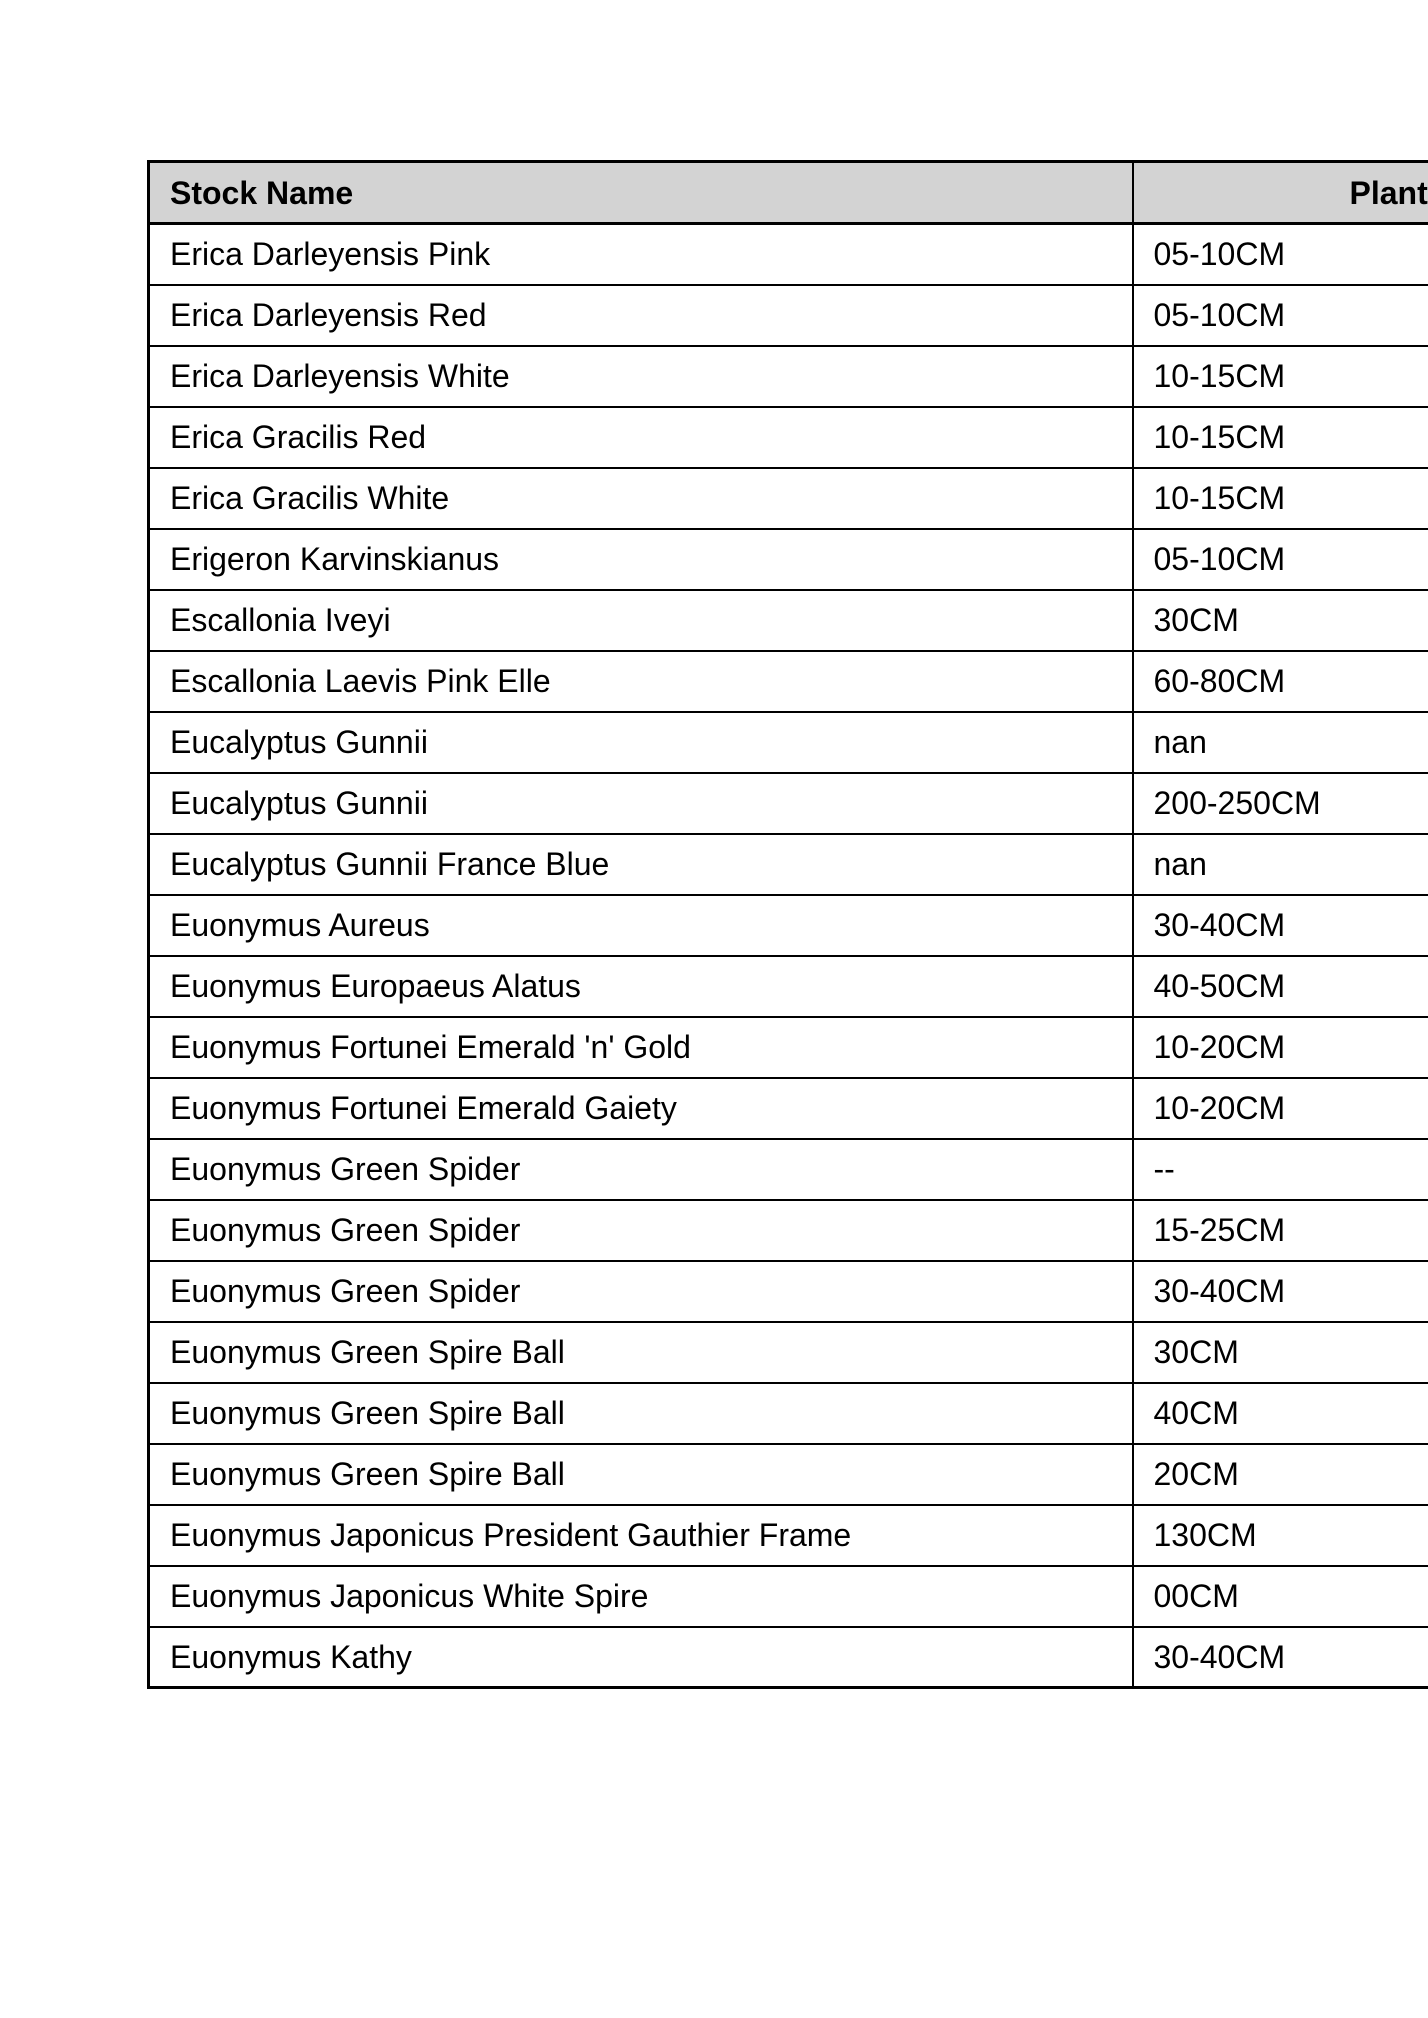  What do you see at coordinates (640, 254) in the screenshot?
I see `stock-name-cell: Erica Darleyensis Pink` at bounding box center [640, 254].